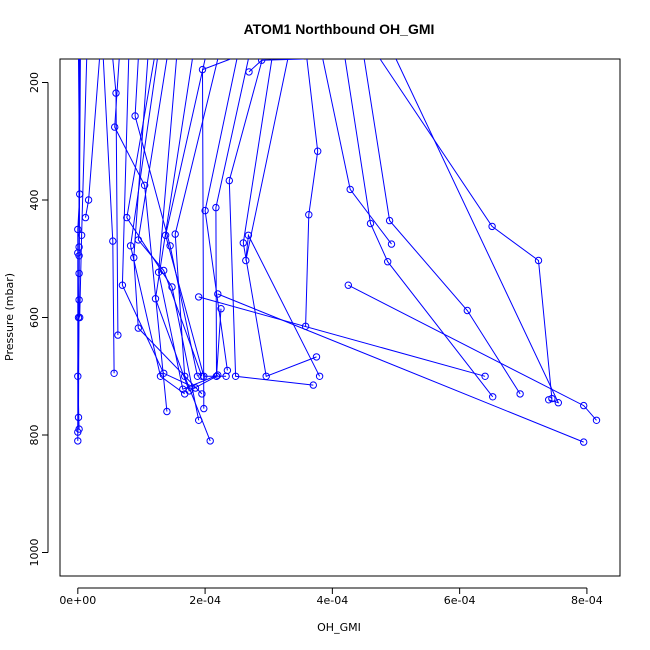 This screenshot has height=650, width=650. Describe the element at coordinates (9, 317) in the screenshot. I see `y-axis-label: Pressure (mbar)` at that location.